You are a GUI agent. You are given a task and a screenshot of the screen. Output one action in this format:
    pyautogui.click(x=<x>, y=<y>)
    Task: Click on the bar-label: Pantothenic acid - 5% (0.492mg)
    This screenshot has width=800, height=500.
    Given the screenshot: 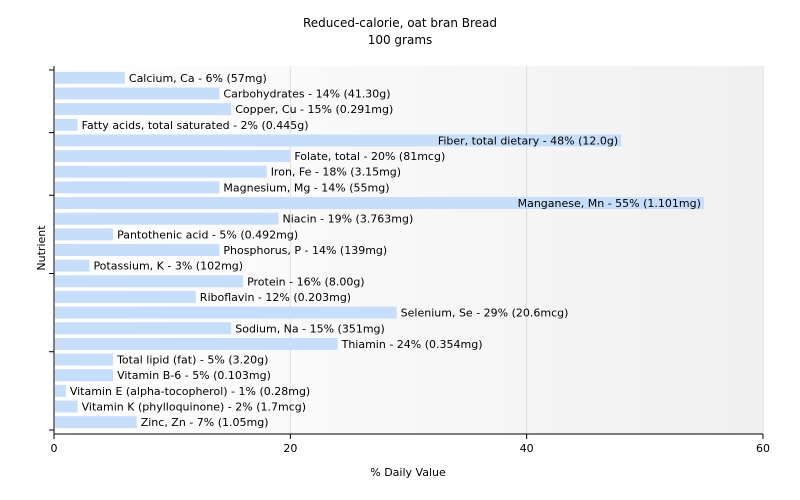 What is the action you would take?
    pyautogui.click(x=207, y=234)
    